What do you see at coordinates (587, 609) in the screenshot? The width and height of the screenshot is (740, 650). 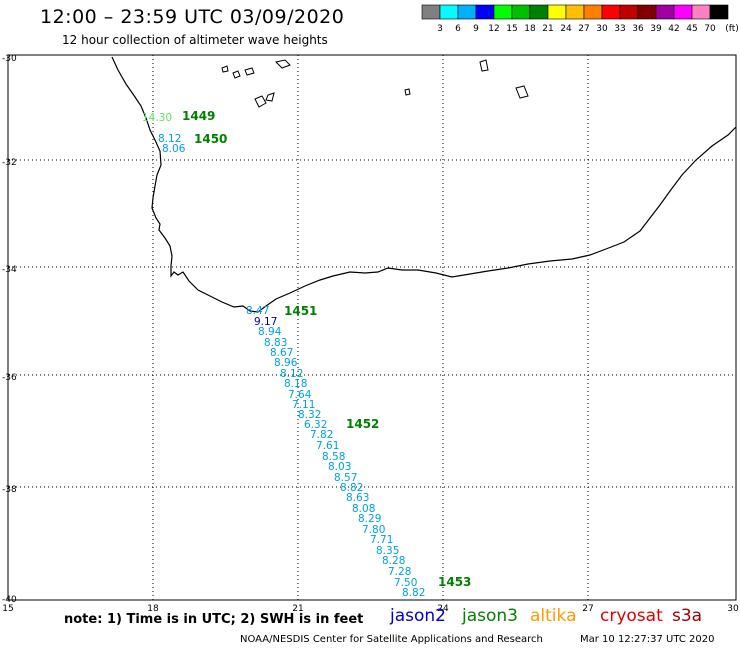 I see `lon-label: 27` at bounding box center [587, 609].